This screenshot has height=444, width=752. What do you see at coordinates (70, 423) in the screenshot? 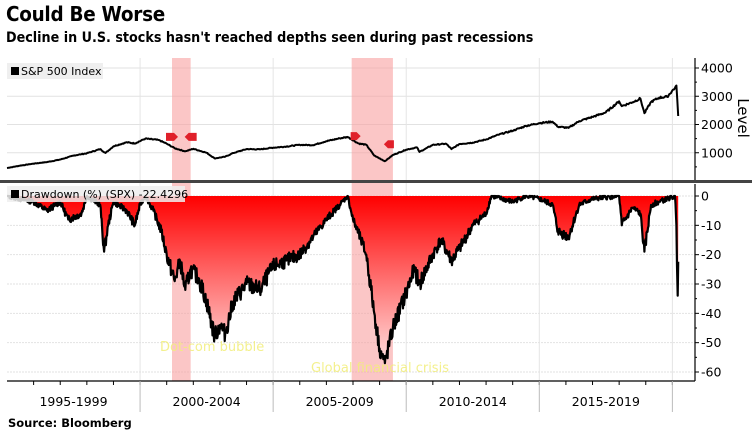
I see `source-note: Source: Bloomberg` at bounding box center [70, 423].